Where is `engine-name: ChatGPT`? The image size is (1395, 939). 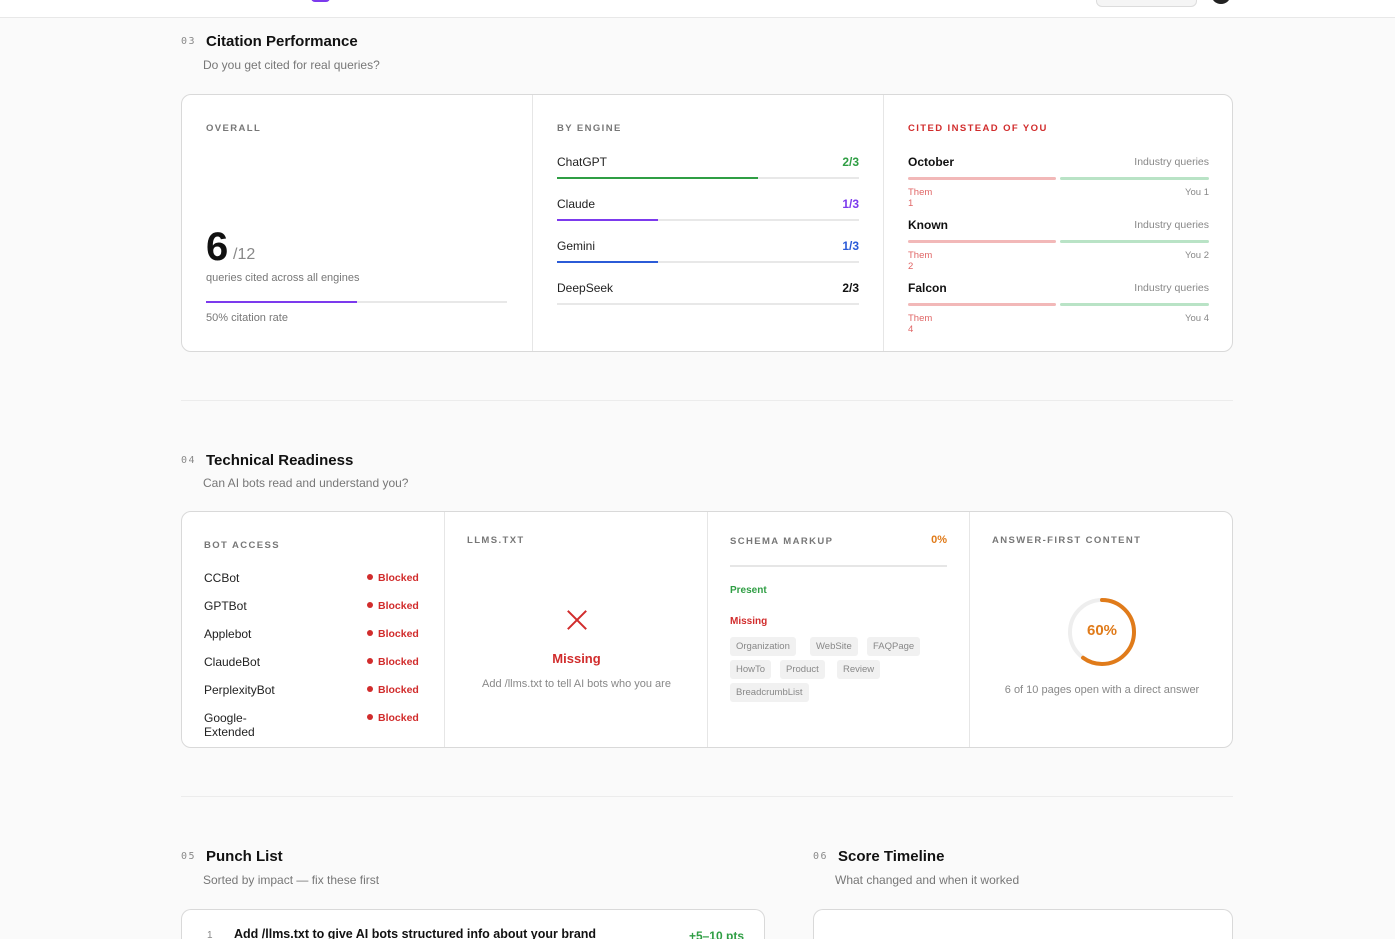 engine-name: ChatGPT is located at coordinates (582, 162).